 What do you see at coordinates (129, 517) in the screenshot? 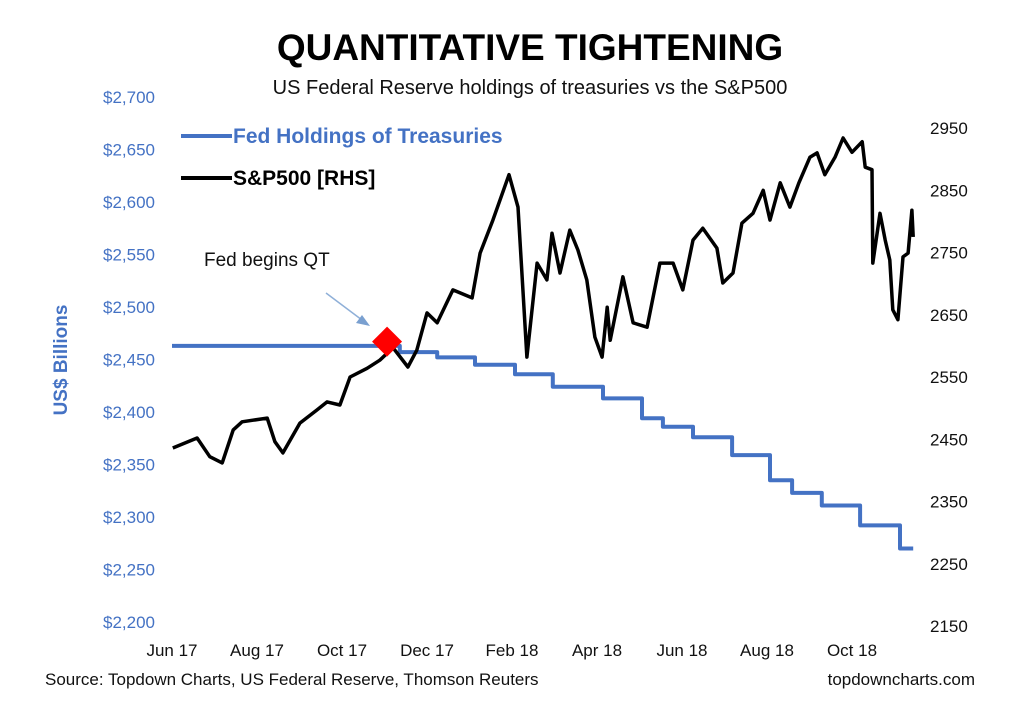
I see `left-tick-label: $2,300` at bounding box center [129, 517].